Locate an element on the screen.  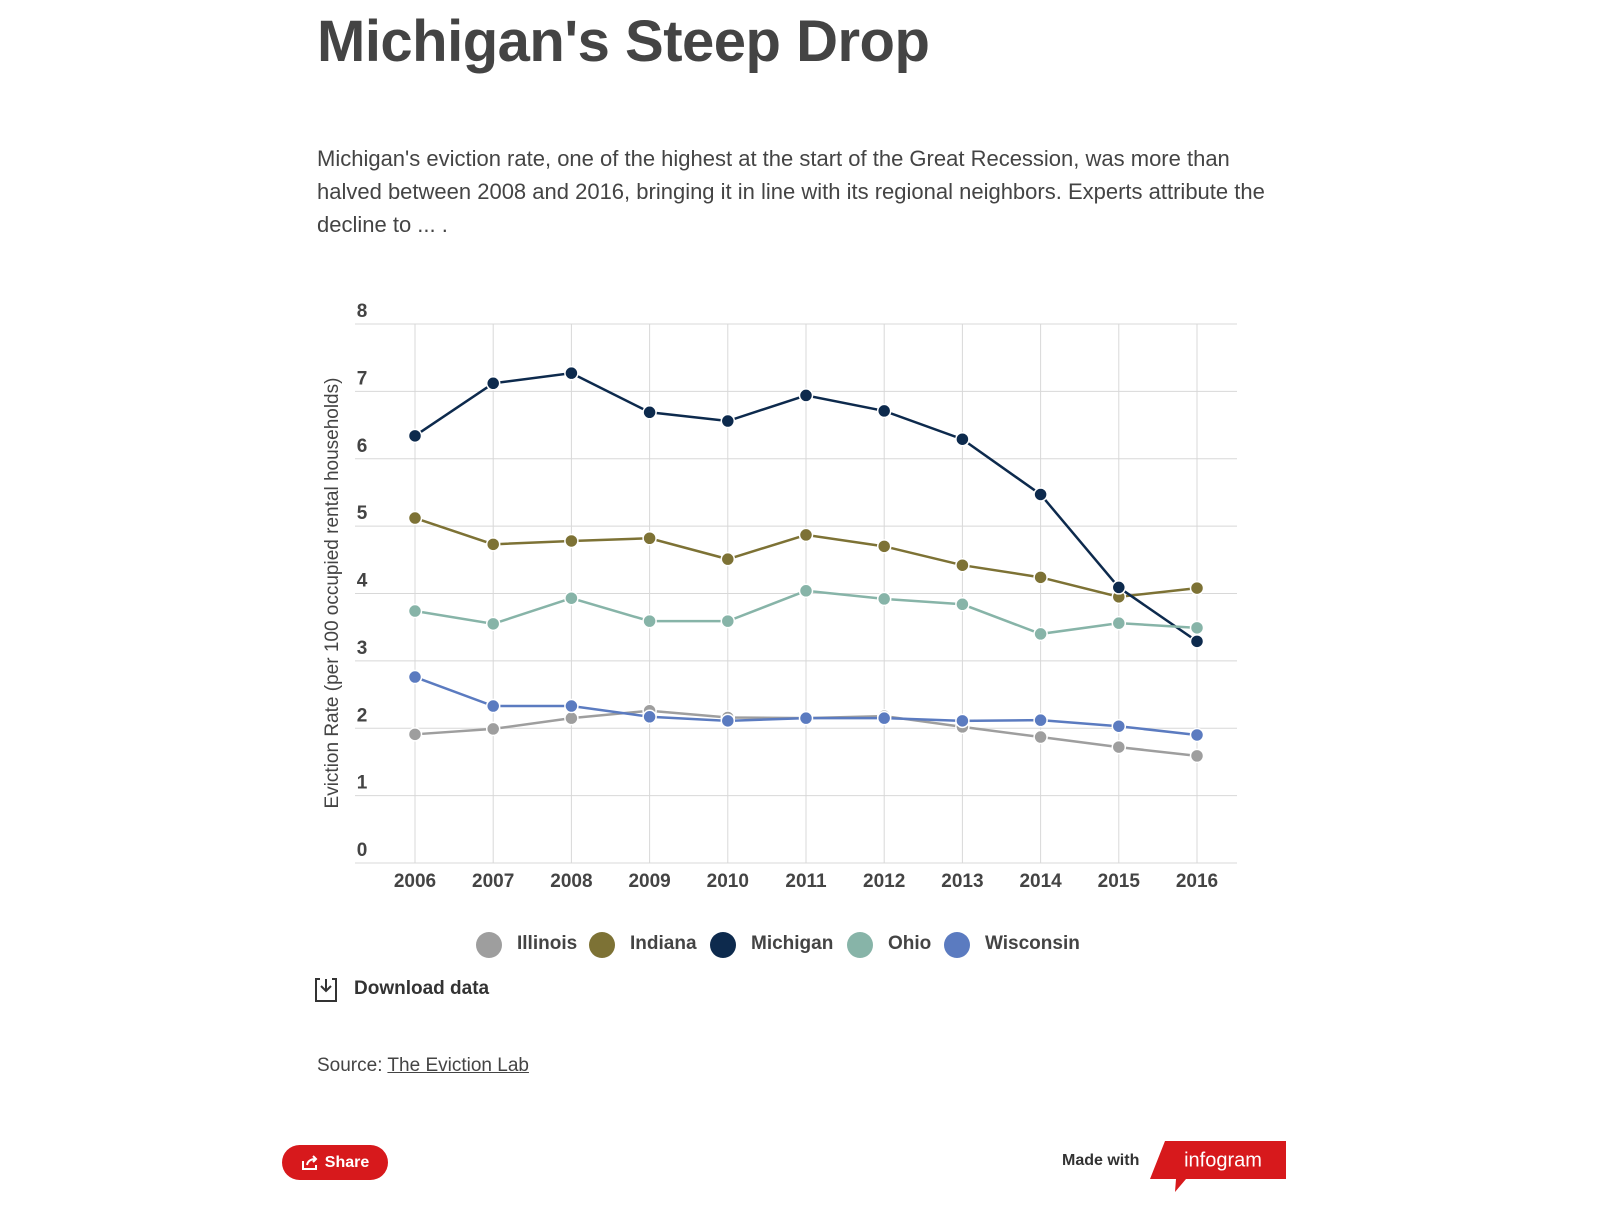
x-tick-label: 2013 is located at coordinates (962, 881).